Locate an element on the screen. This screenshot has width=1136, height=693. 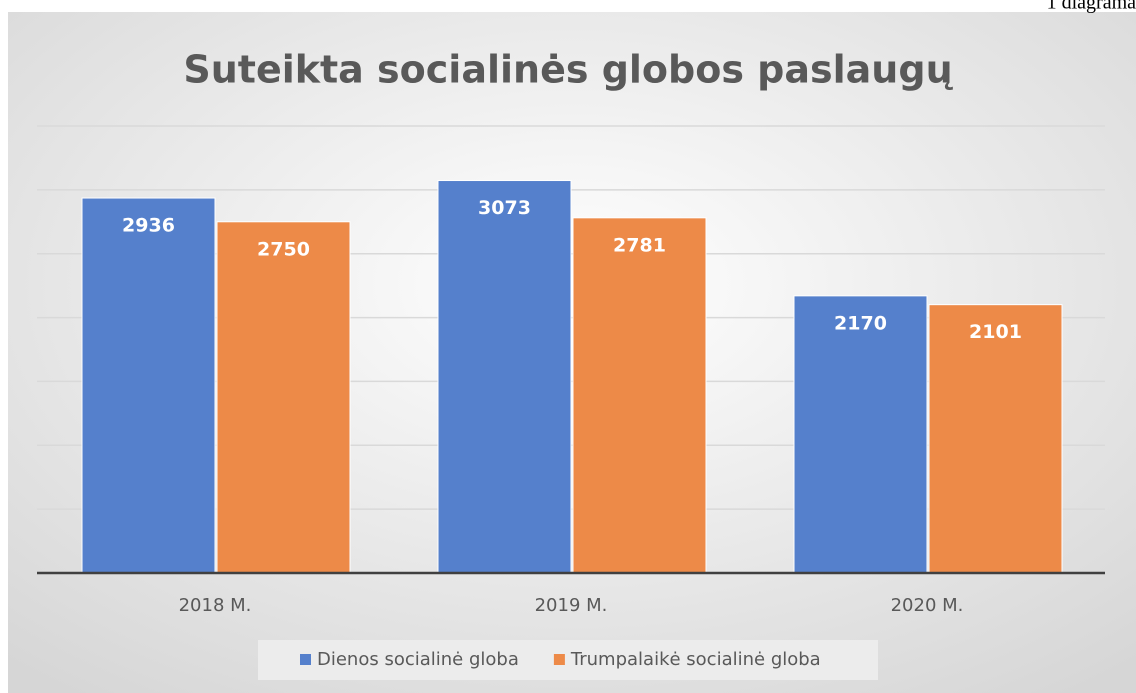
x-tick-label: 2018 M. is located at coordinates (215, 605).